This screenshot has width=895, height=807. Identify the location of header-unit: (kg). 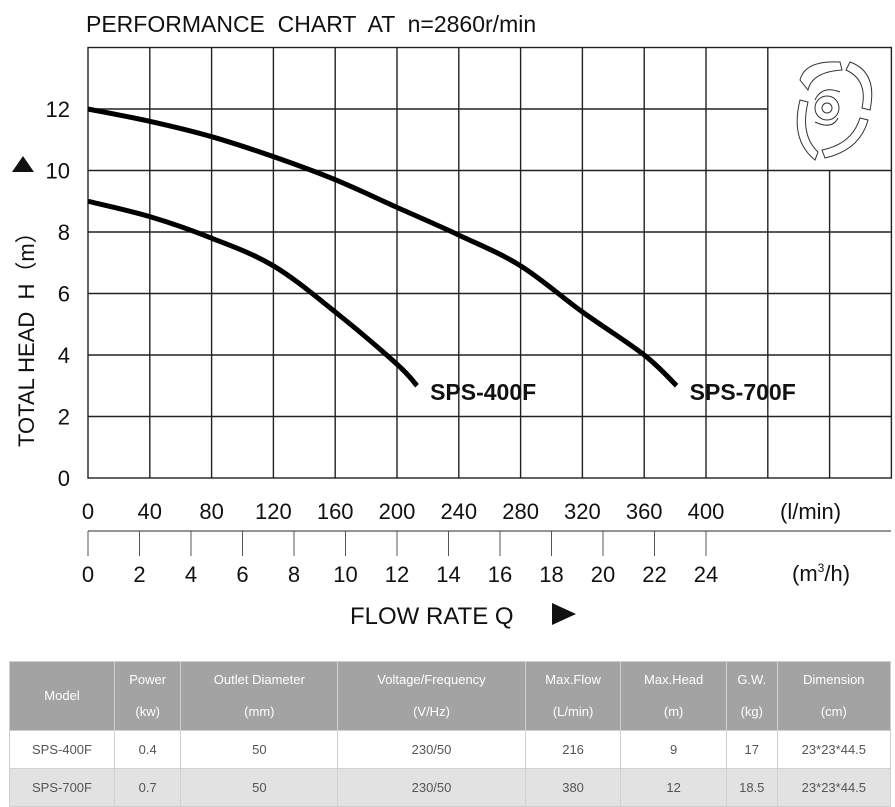
(751, 711).